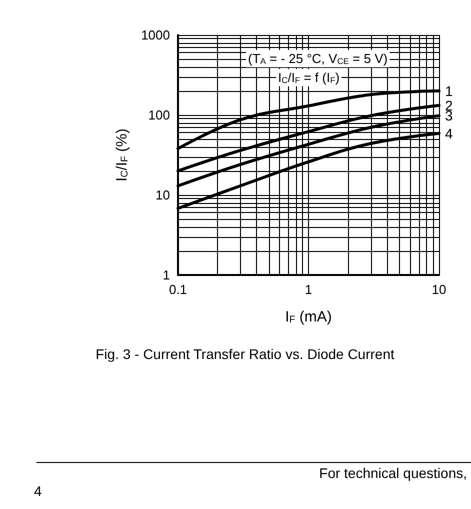 The width and height of the screenshot is (471, 509). I want to click on y-tick-label: 1000, so click(155, 35).